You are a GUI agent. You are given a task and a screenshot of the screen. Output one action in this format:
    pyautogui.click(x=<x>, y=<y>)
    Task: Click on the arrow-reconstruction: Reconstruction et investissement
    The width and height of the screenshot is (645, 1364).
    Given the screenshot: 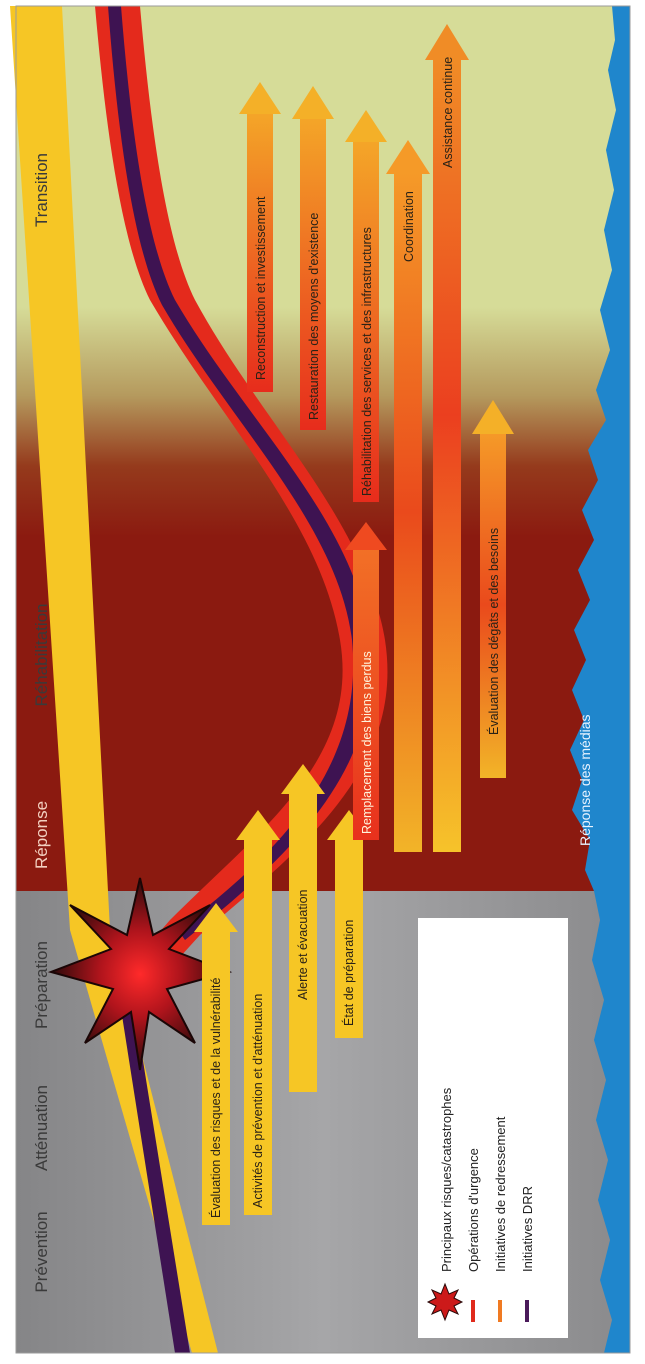 What is the action you would take?
    pyautogui.click(x=260, y=237)
    